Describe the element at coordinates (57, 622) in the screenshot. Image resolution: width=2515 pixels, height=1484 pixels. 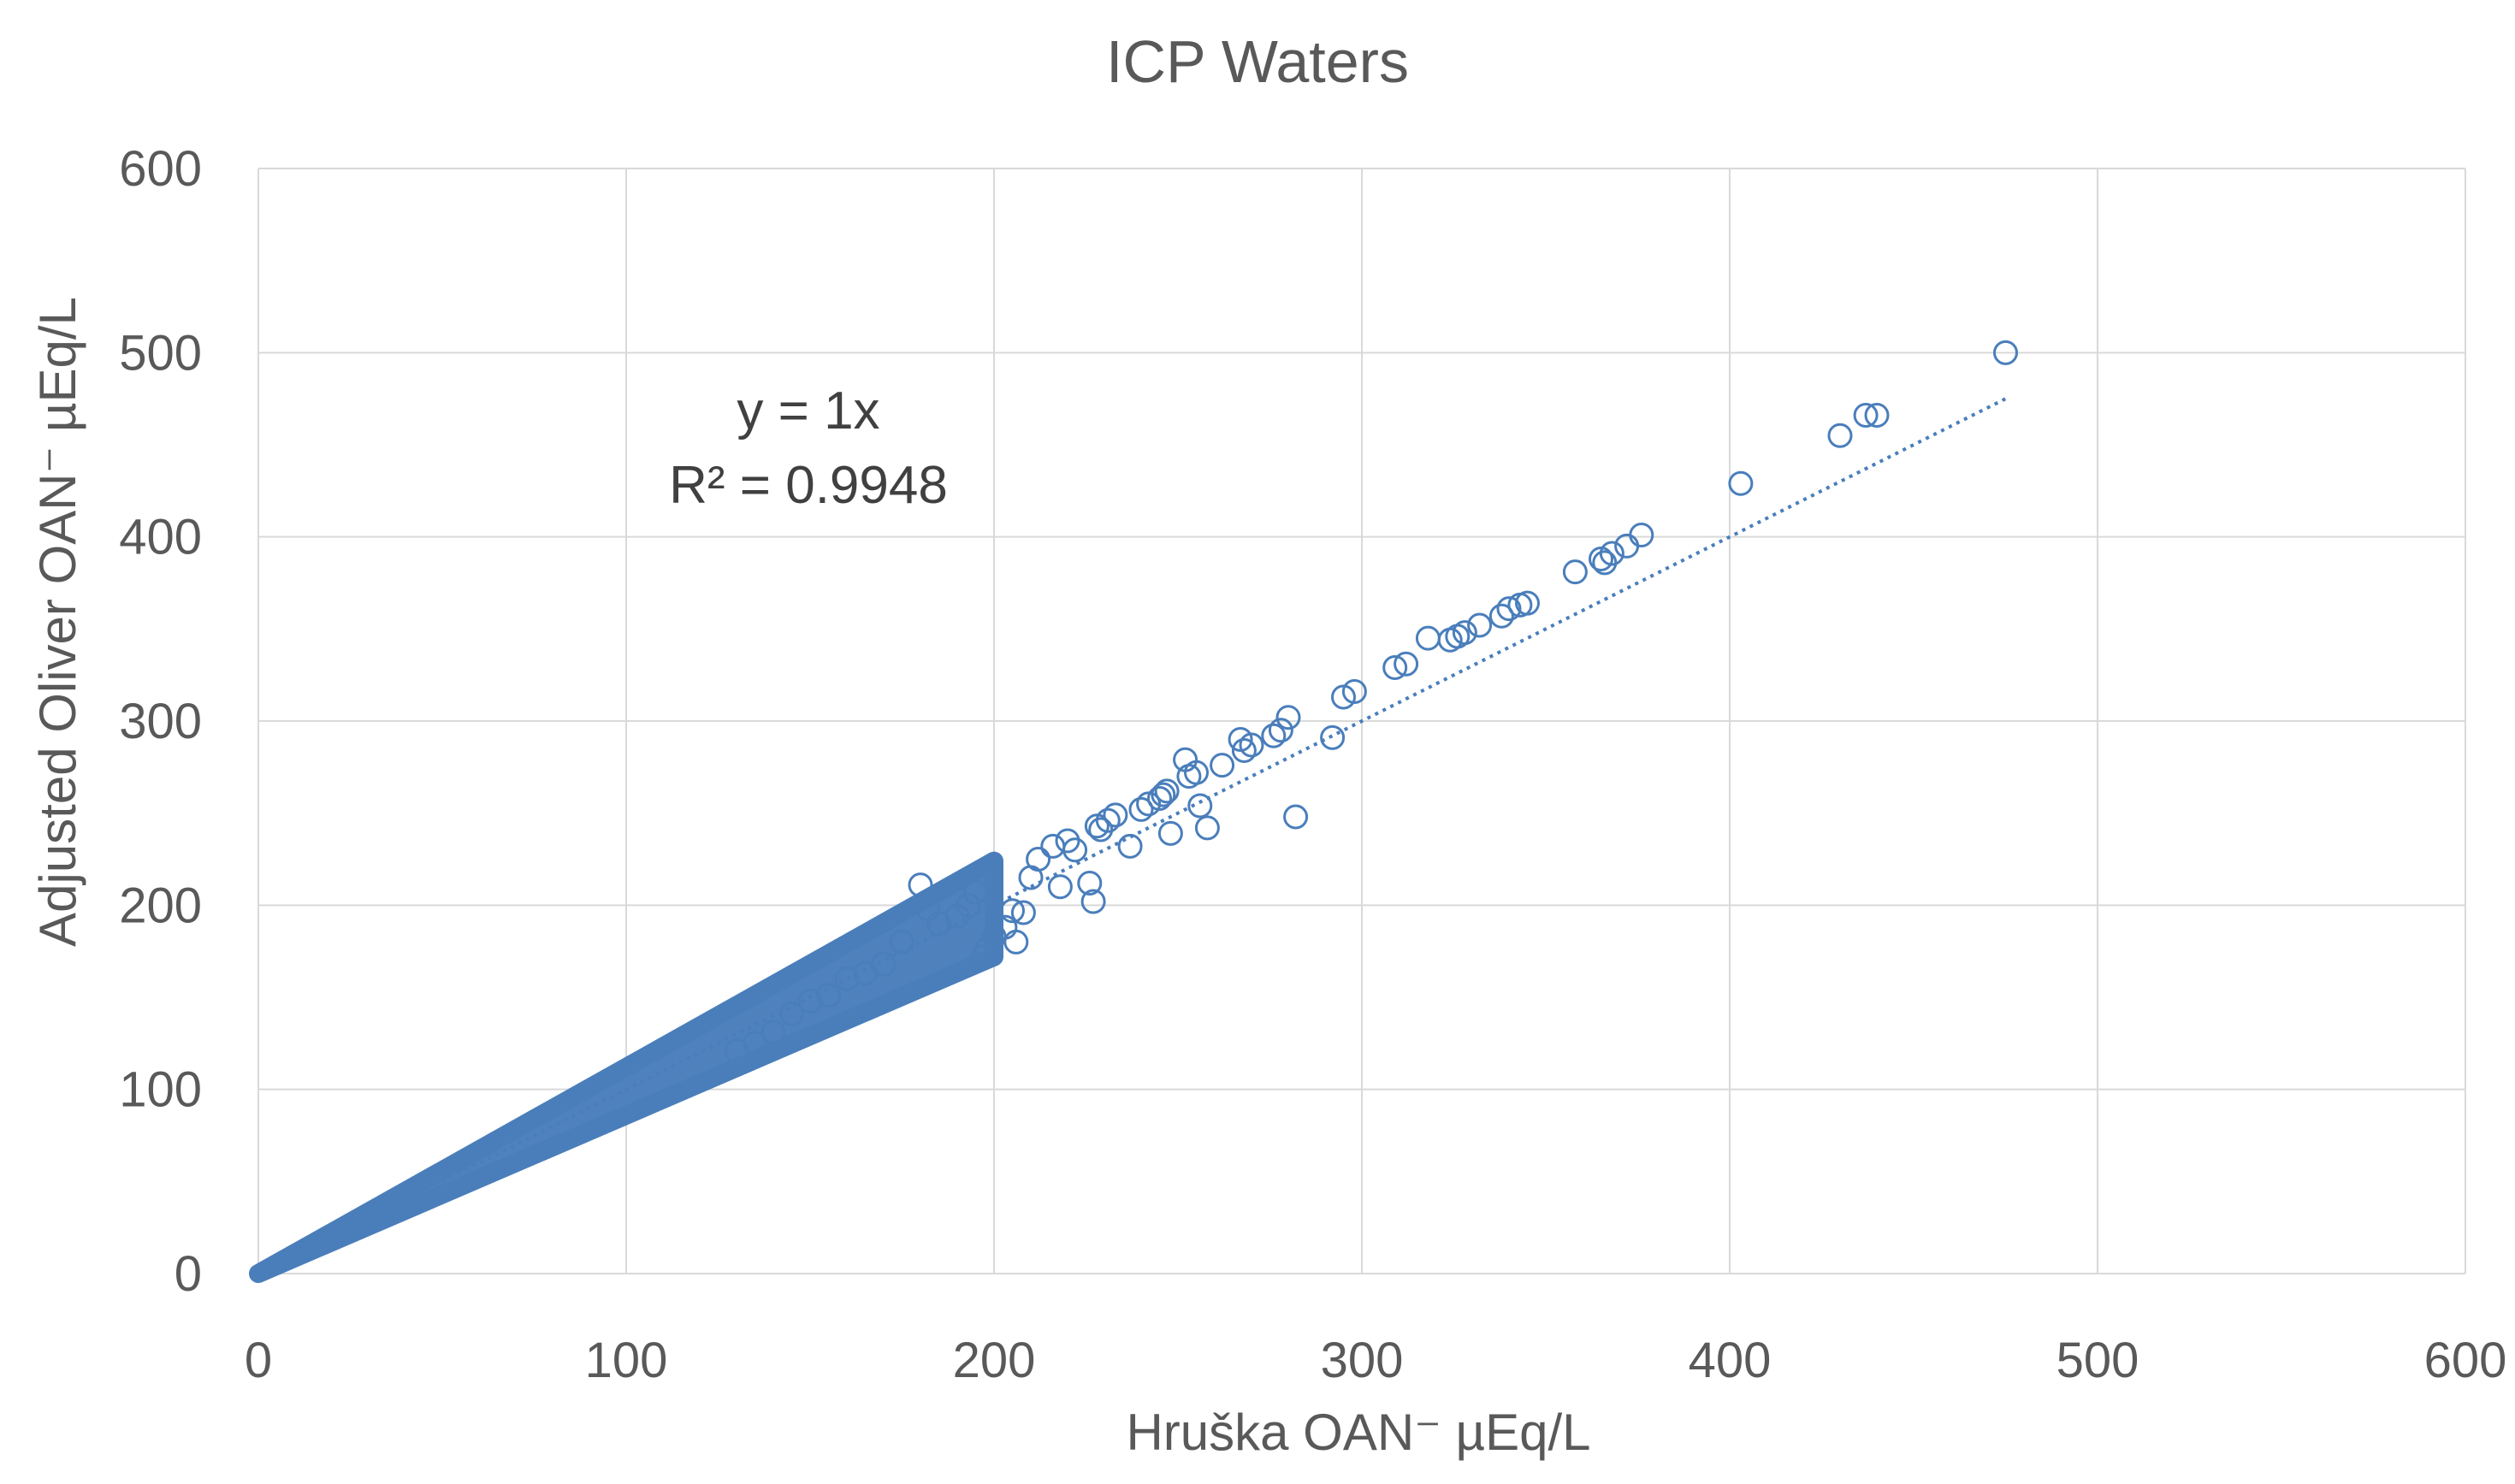
I see `y-axis-label: Adjusted Oliver OAN⁻ µEq/L` at that location.